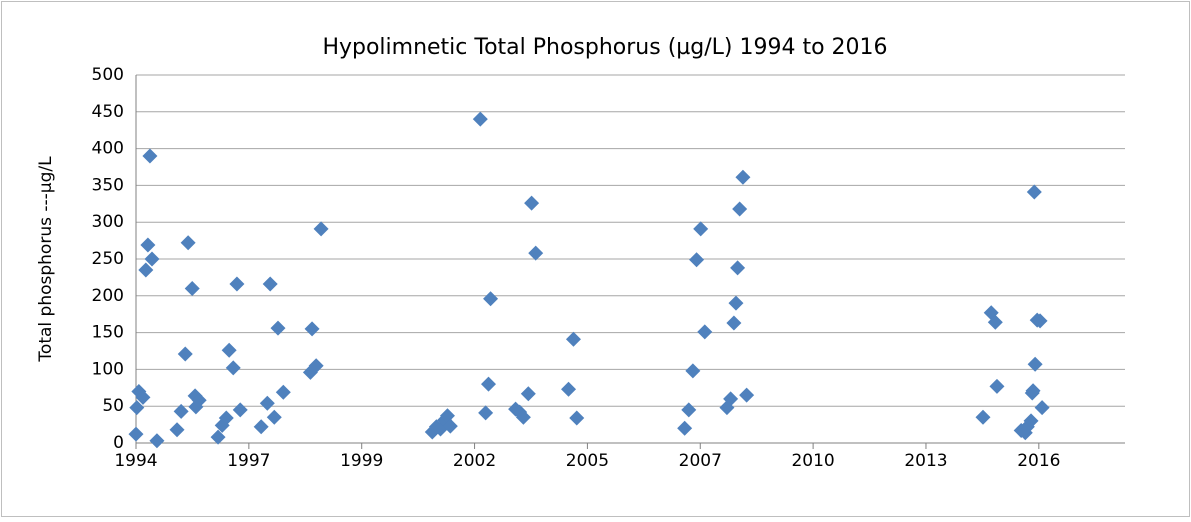 The height and width of the screenshot is (522, 1191). I want to click on y-tick-label: 250, so click(108, 259).